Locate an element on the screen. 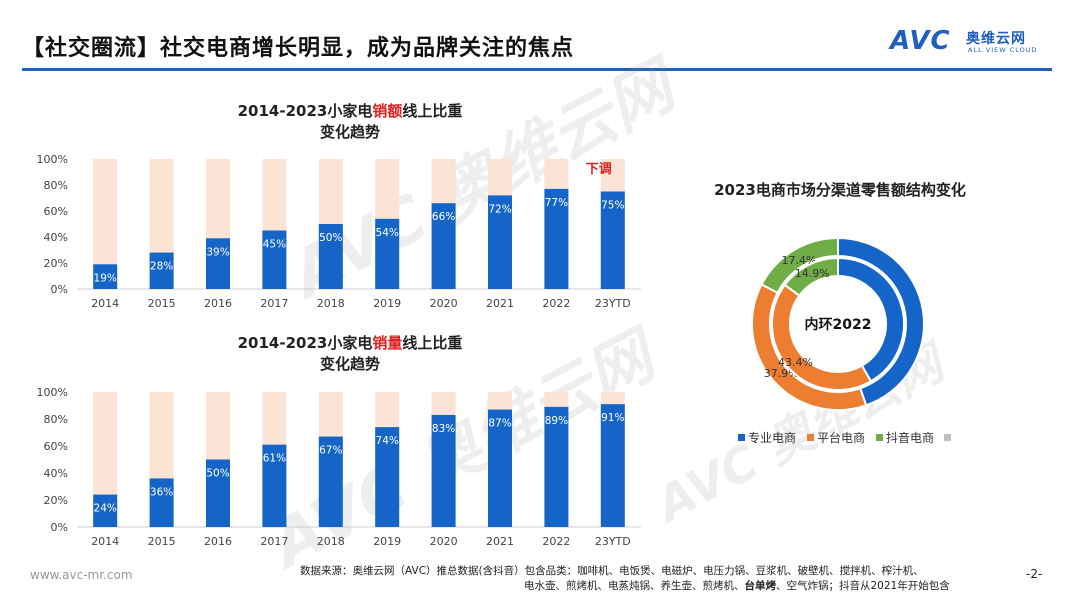  chart1-title-pre: 2014-2023小家电 is located at coordinates (305, 111).